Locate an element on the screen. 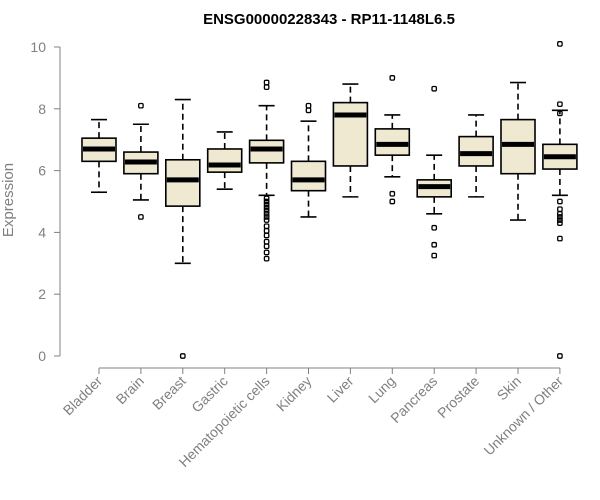 Image resolution: width=600 pixels, height=500 pixels. box-group-breast is located at coordinates (183, 228).